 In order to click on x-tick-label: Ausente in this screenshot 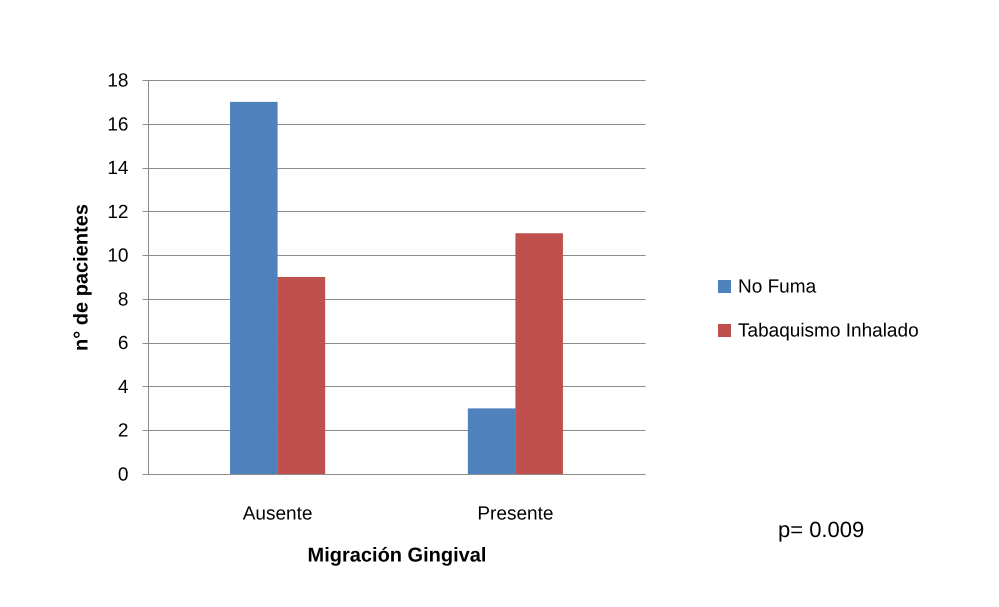, I will do `click(277, 514)`.